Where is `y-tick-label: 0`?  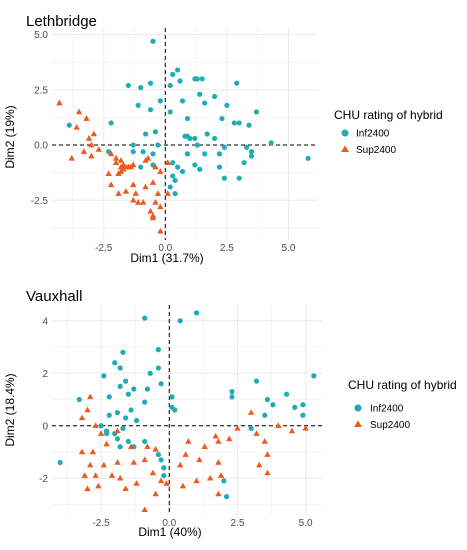 y-tick-label: 0 is located at coordinates (45, 426).